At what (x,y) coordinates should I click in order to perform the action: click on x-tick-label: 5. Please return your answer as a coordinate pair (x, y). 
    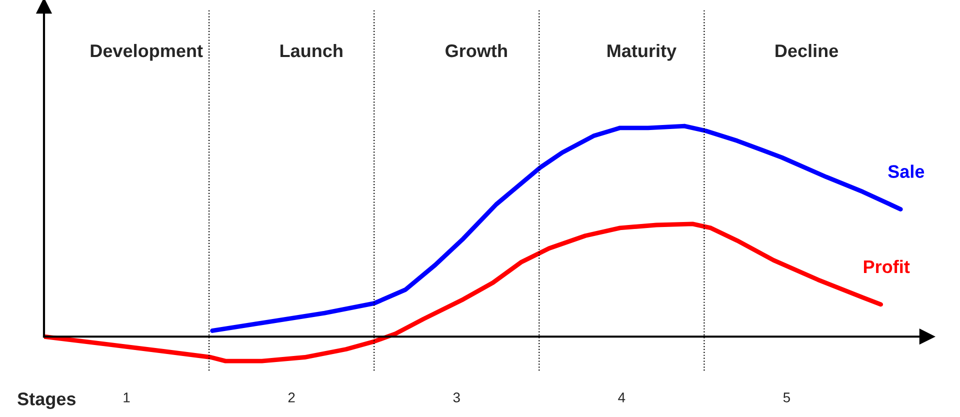
    Looking at the image, I should click on (786, 397).